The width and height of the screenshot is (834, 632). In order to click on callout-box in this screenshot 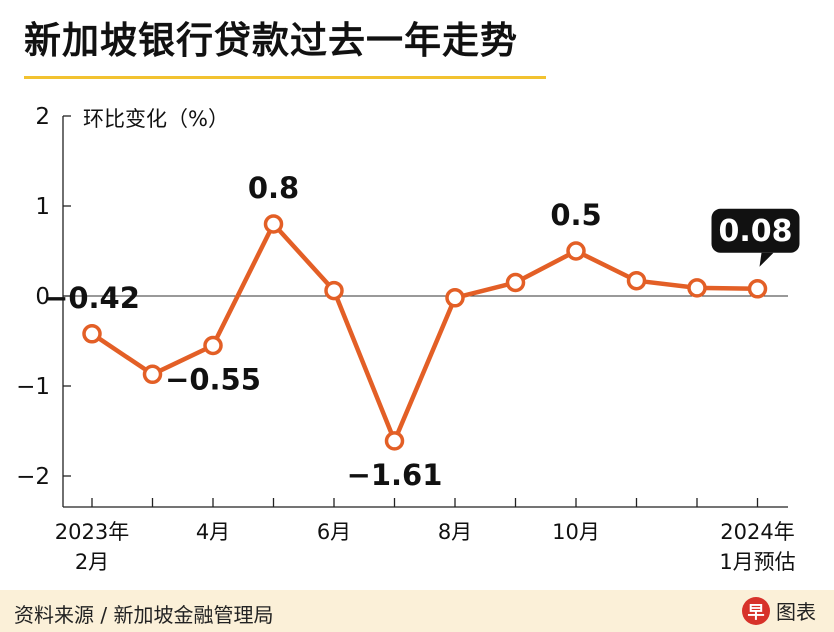, I will do `click(755, 230)`.